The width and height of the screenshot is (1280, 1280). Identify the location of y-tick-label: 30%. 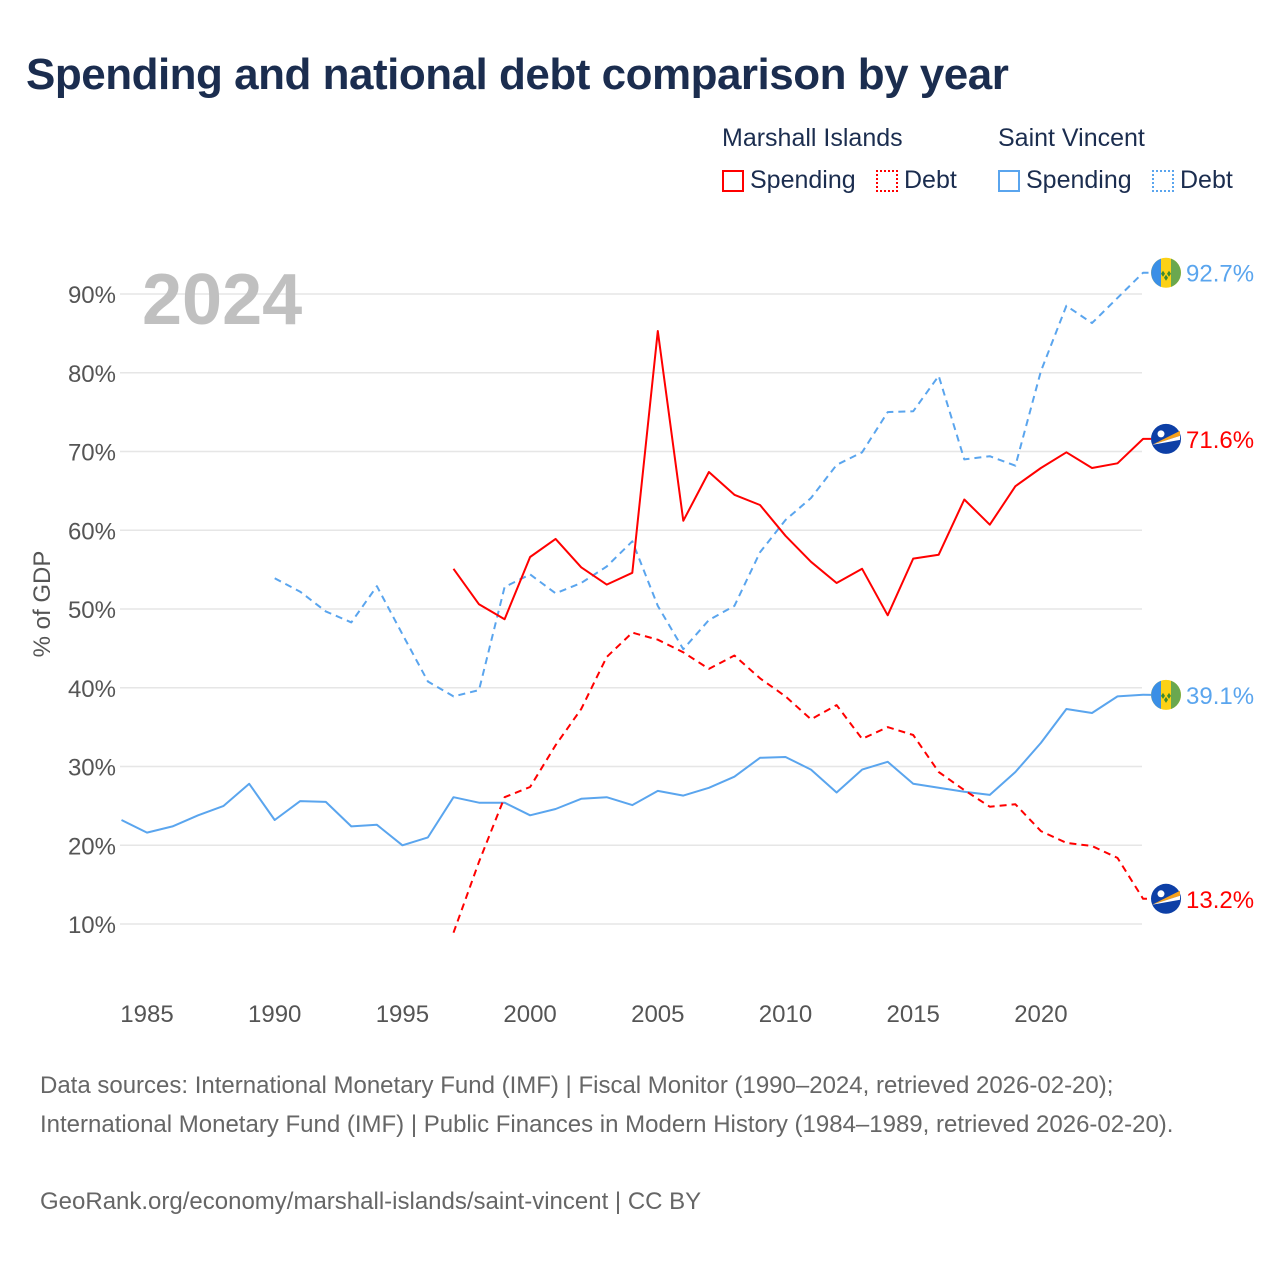
(92, 768).